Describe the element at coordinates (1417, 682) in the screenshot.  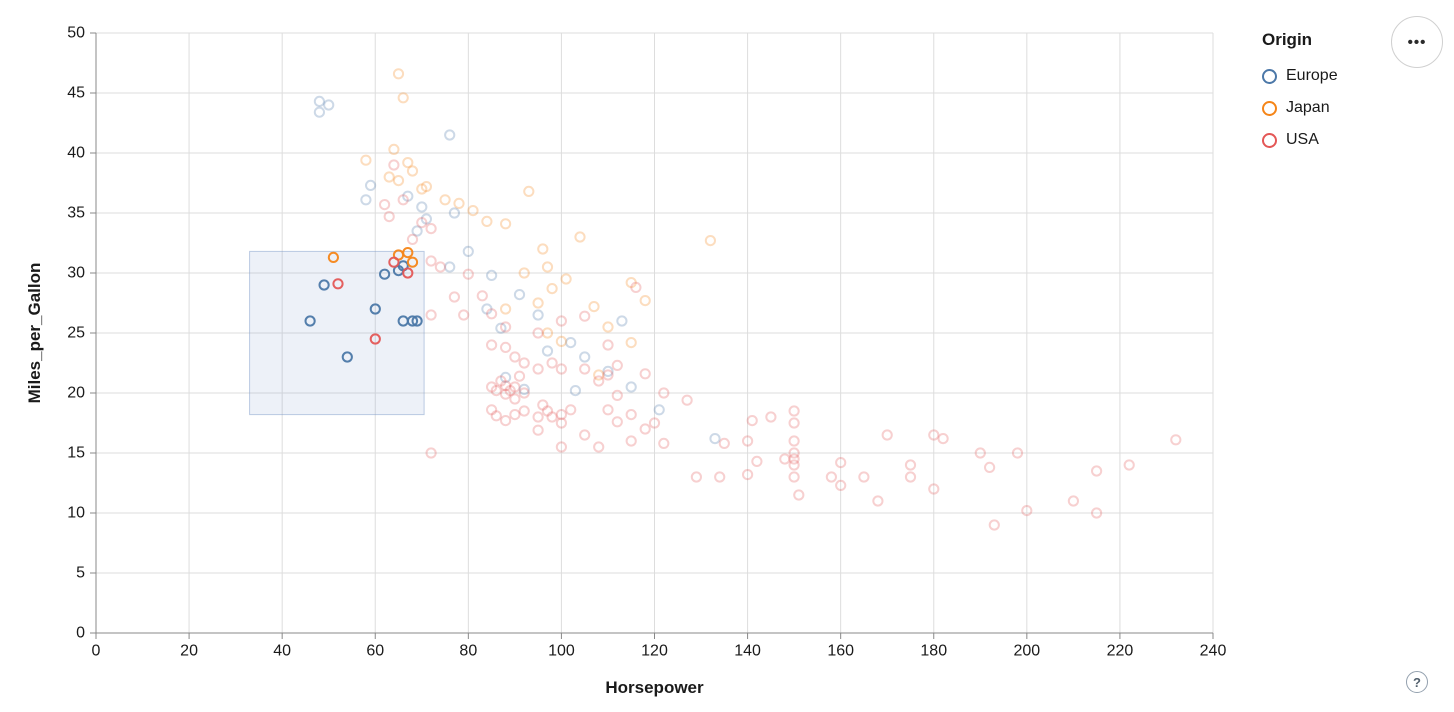
I see `help-icon: ?` at that location.